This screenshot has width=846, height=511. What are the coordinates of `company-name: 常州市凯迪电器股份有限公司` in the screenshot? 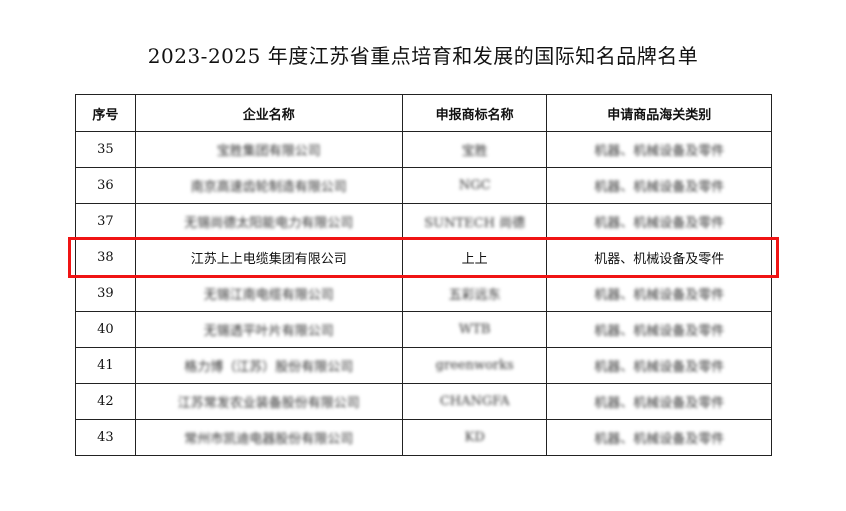 It's located at (268, 437).